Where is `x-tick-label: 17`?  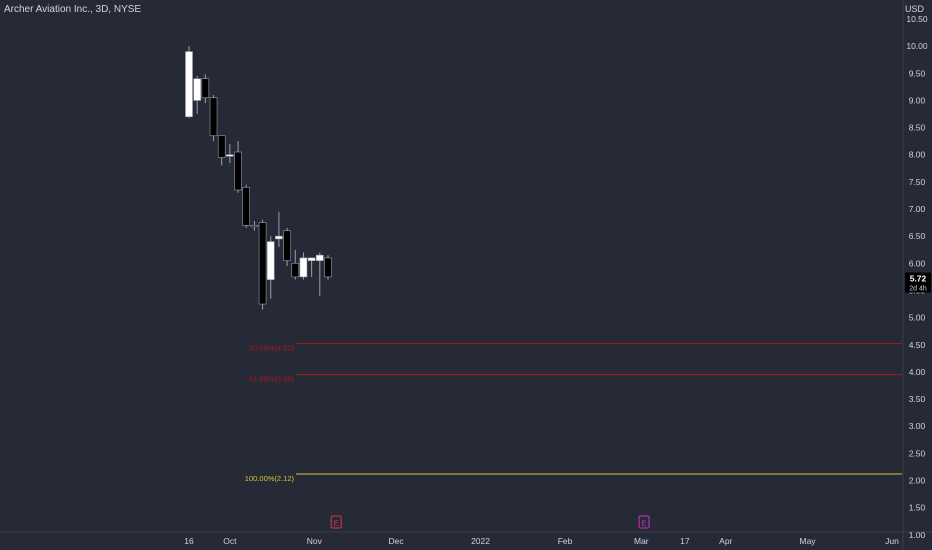
x-tick-label: 17 is located at coordinates (685, 541).